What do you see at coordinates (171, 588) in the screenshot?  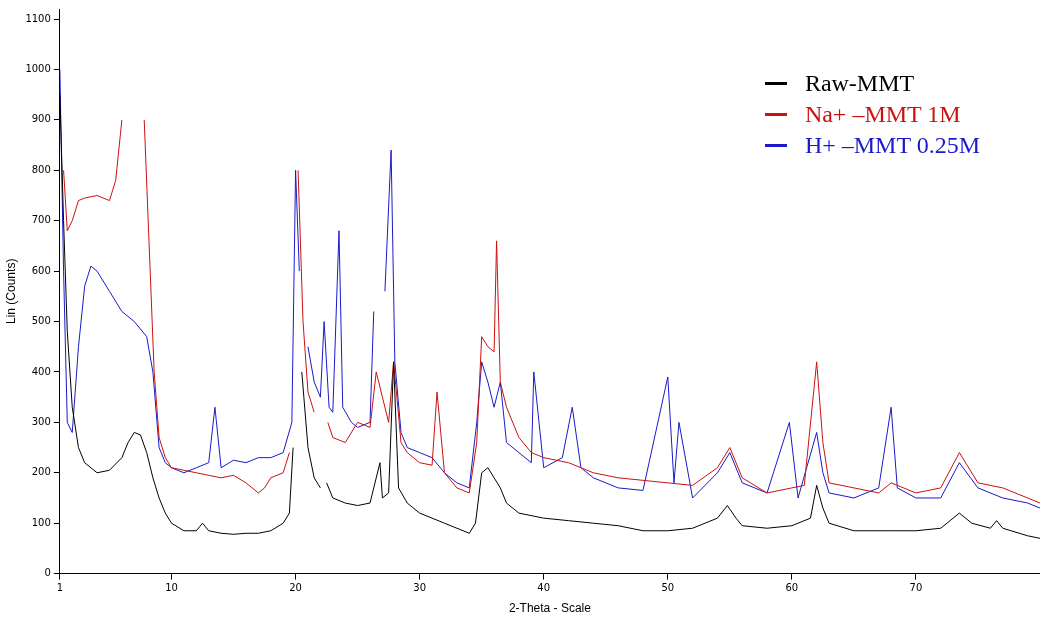 I see `x-tick-label: 10` at bounding box center [171, 588].